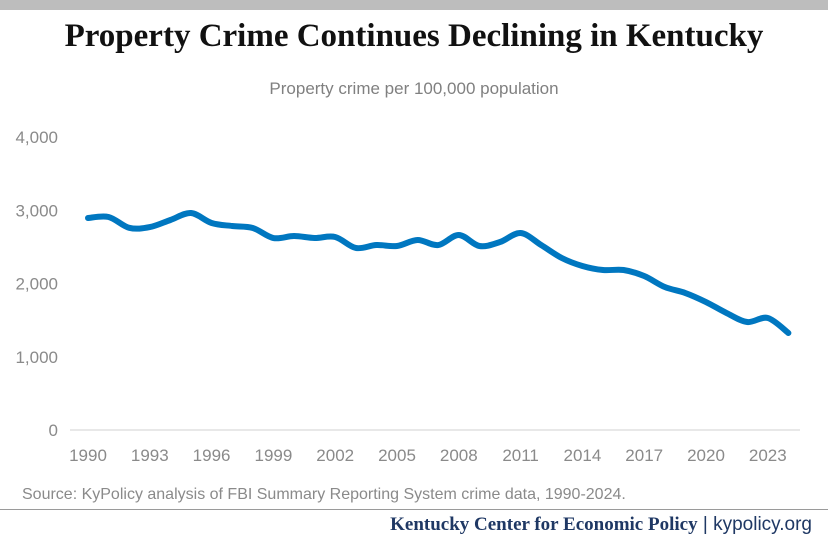  I want to click on x-tick-label: 2002, so click(335, 455).